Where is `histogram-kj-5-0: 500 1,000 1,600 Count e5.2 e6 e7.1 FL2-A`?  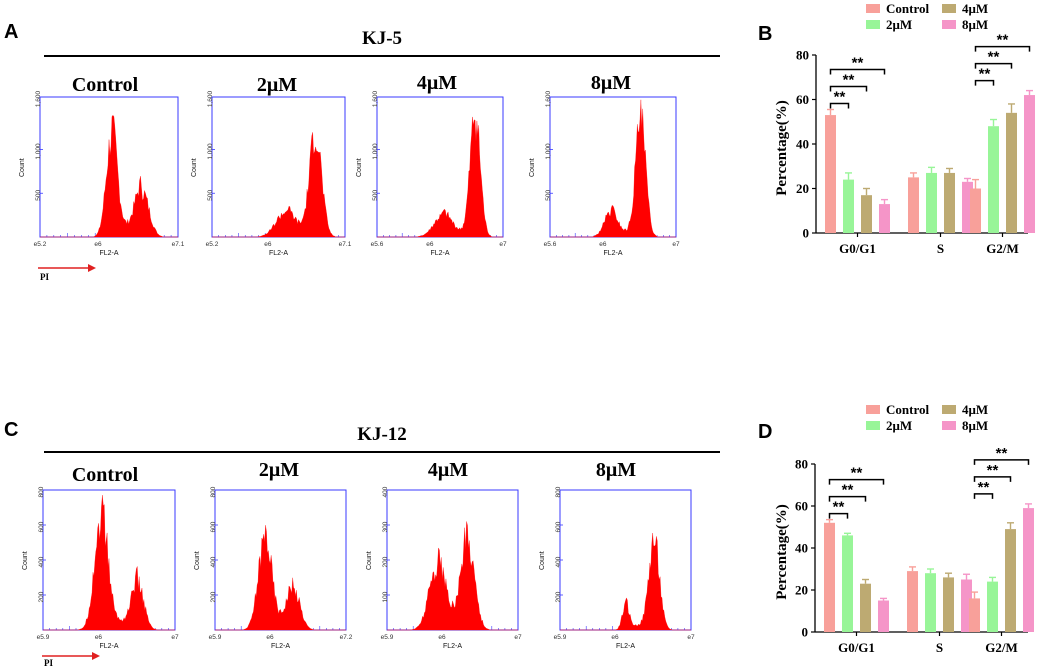 histogram-kj-5-0: 500 1,000 1,600 Count e5.2 e6 e7.1 FL2-A is located at coordinates (102, 173).